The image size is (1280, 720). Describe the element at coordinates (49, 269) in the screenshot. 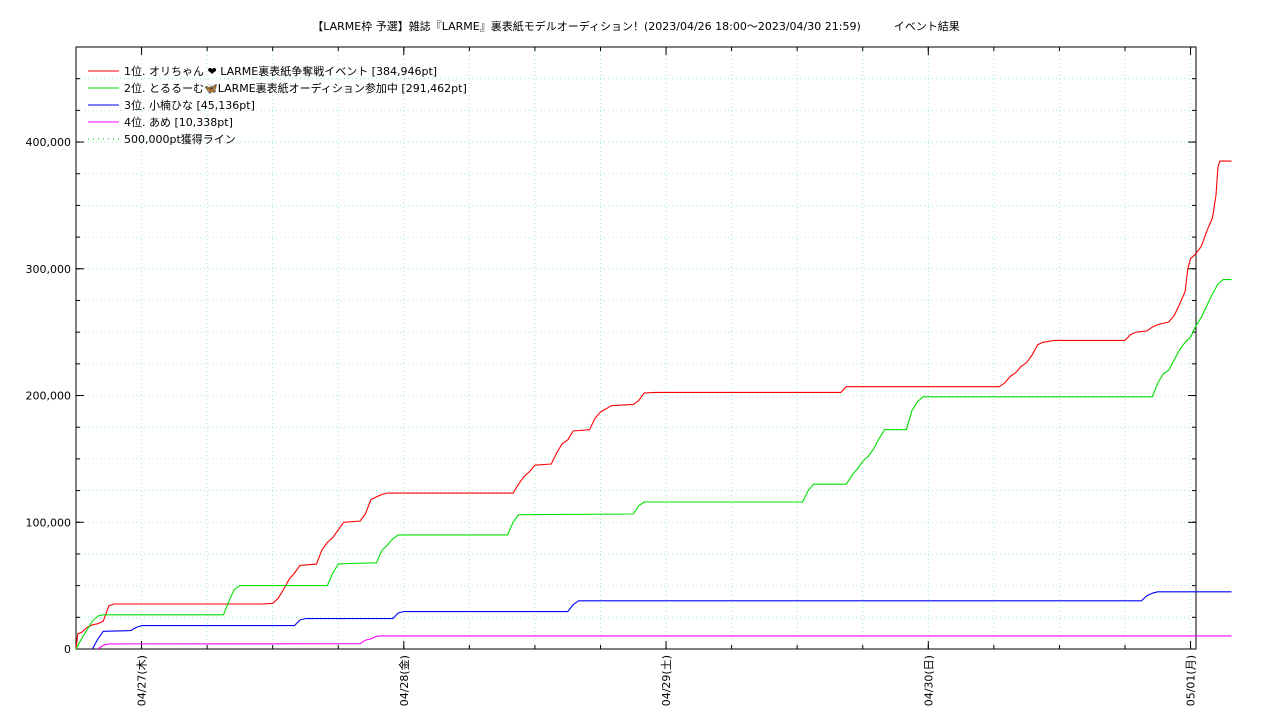

I see `y-tick-label: 300,000` at that location.